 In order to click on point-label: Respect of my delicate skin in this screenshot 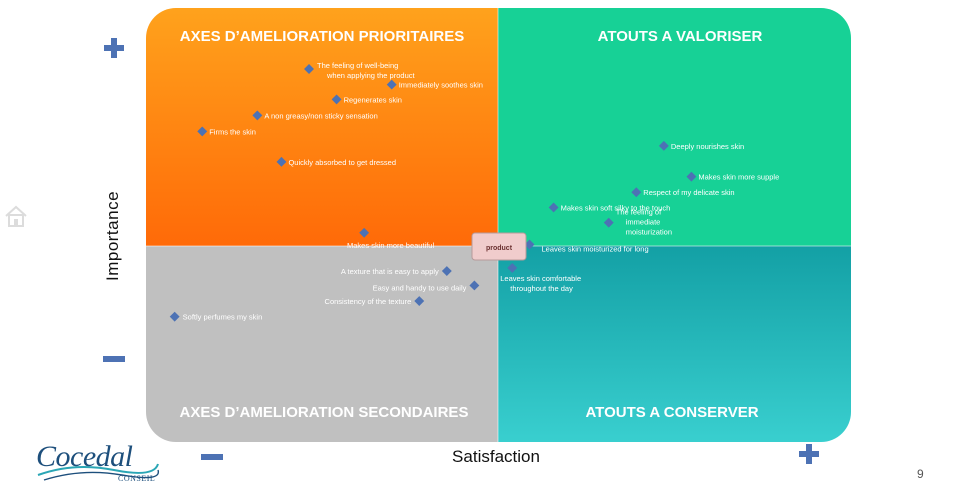, I will do `click(688, 192)`.